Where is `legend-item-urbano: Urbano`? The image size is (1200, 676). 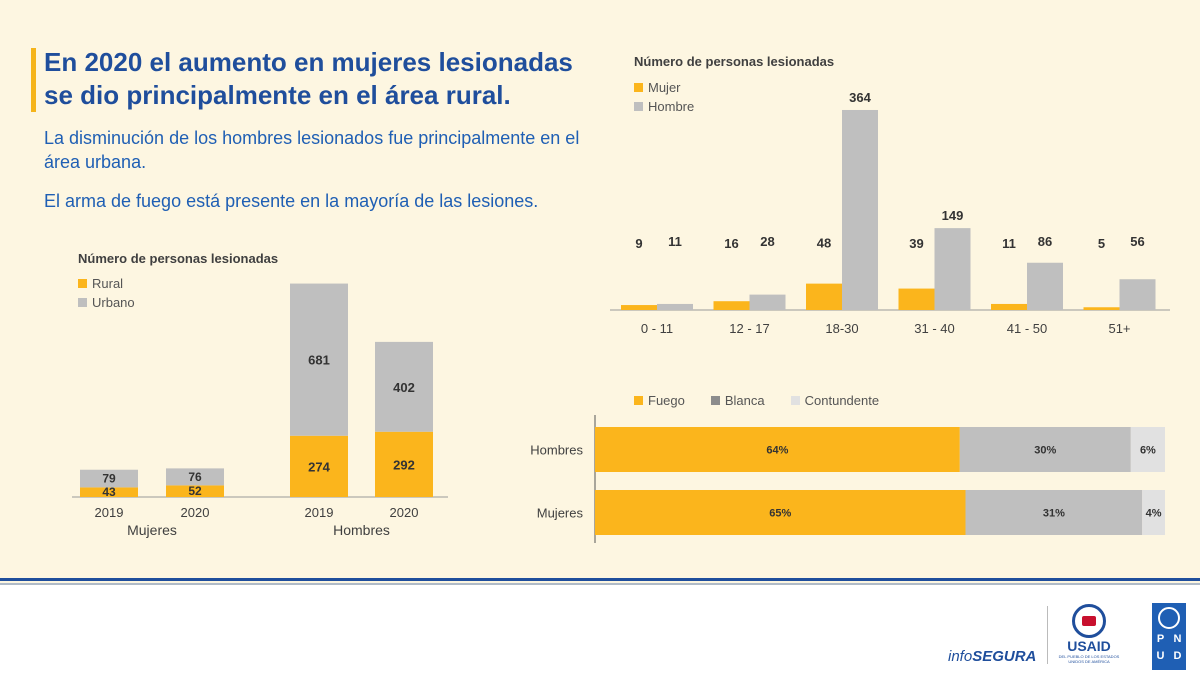 legend-item-urbano: Urbano is located at coordinates (106, 302).